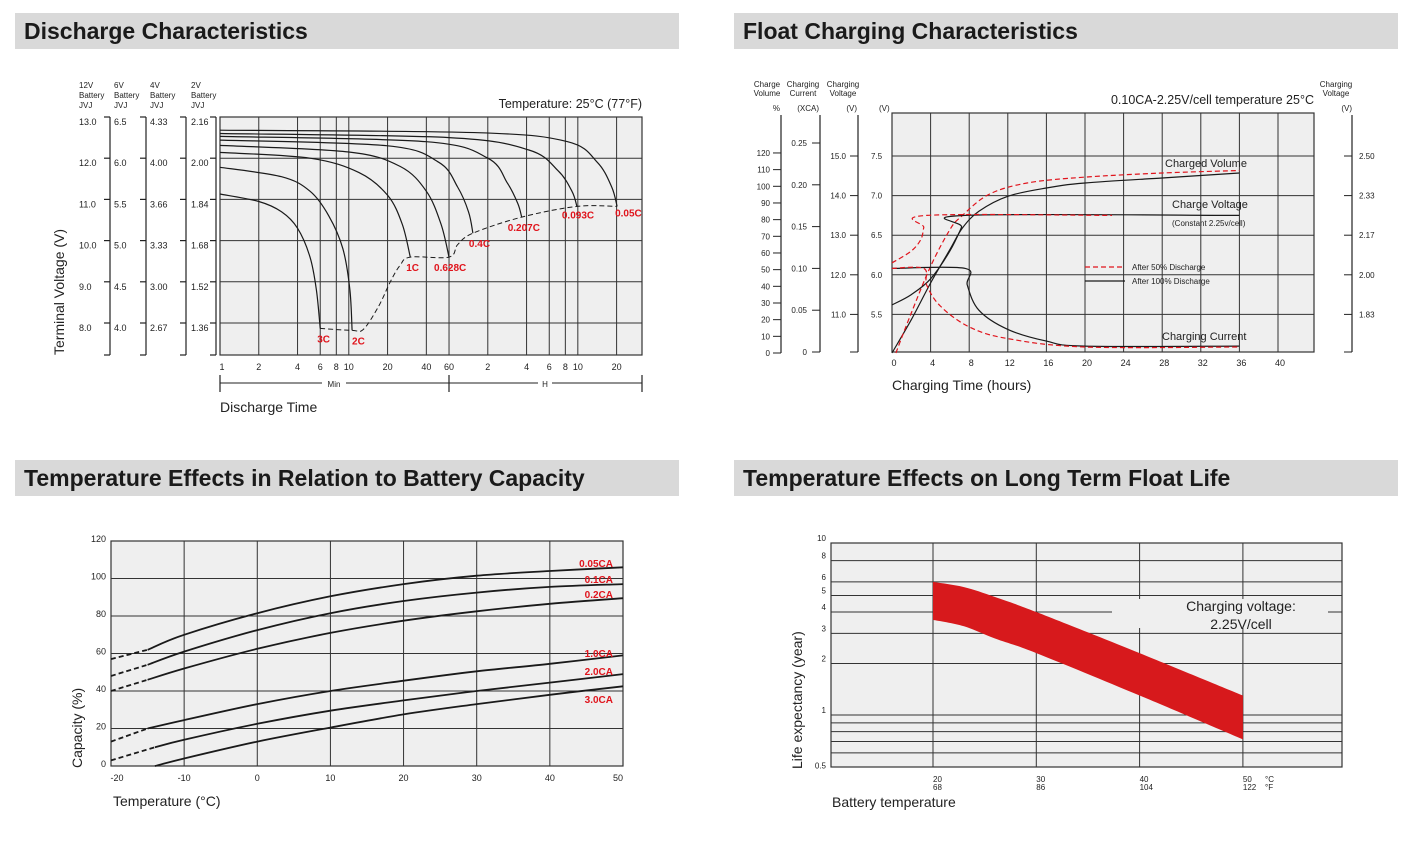 This screenshot has width=1415, height=848. Describe the element at coordinates (270, 261) in the screenshot. I see `discharge-curve-3C` at that location.